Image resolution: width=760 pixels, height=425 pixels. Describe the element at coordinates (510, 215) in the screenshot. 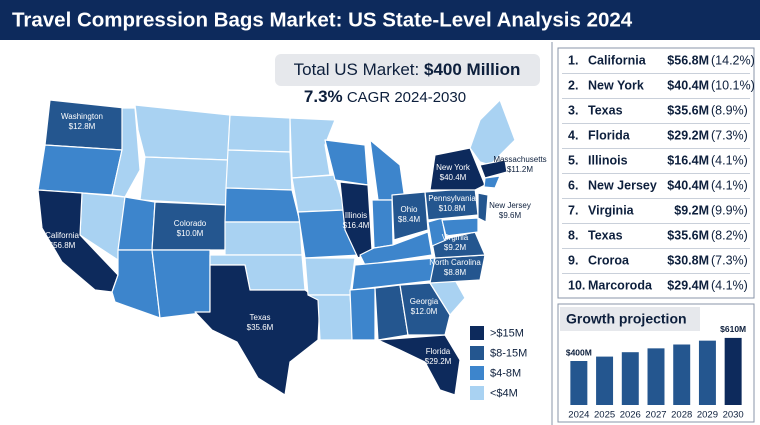

I see `state-value: $9.6M` at that location.